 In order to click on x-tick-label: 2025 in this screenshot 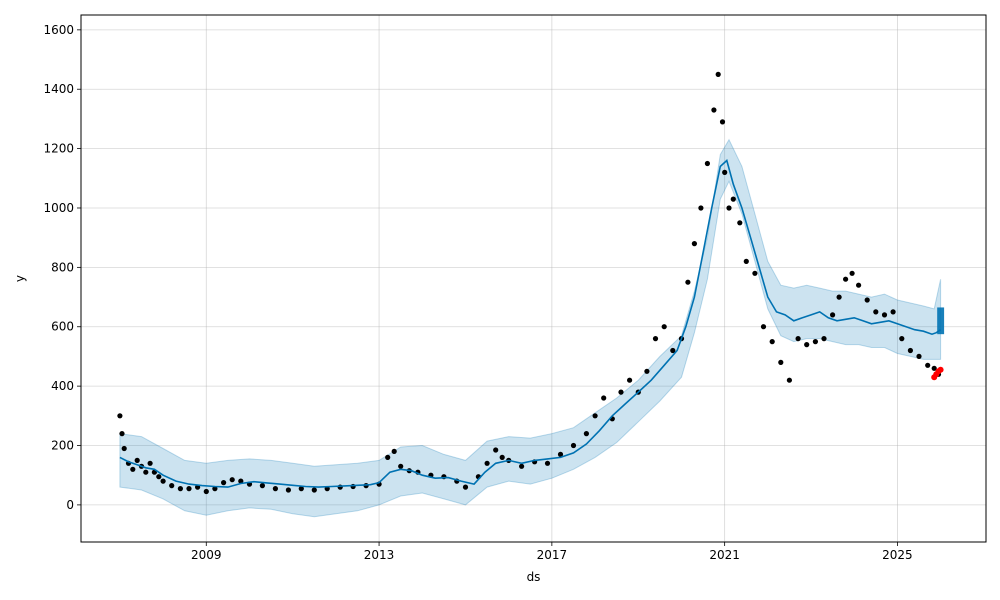, I will do `click(897, 555)`.